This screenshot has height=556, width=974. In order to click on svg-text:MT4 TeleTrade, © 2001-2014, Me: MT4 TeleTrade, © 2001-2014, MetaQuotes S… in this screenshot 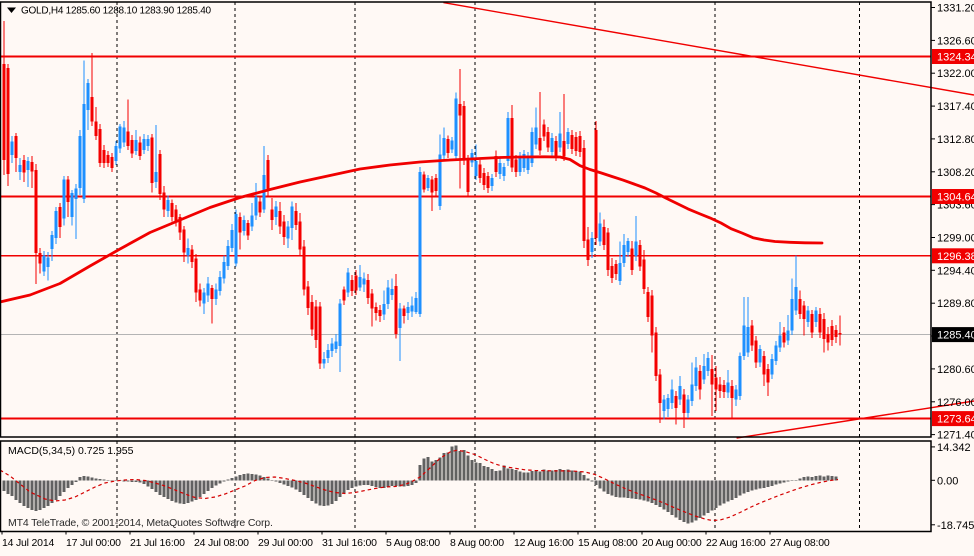, I will do `click(140, 523)`.